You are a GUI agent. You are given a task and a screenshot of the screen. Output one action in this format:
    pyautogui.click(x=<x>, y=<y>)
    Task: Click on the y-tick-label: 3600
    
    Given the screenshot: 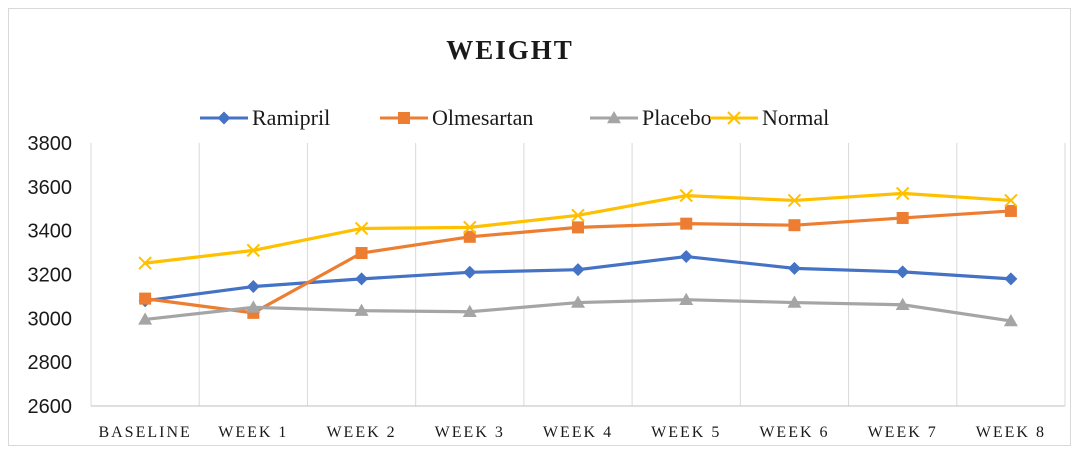 What is the action you would take?
    pyautogui.click(x=50, y=188)
    